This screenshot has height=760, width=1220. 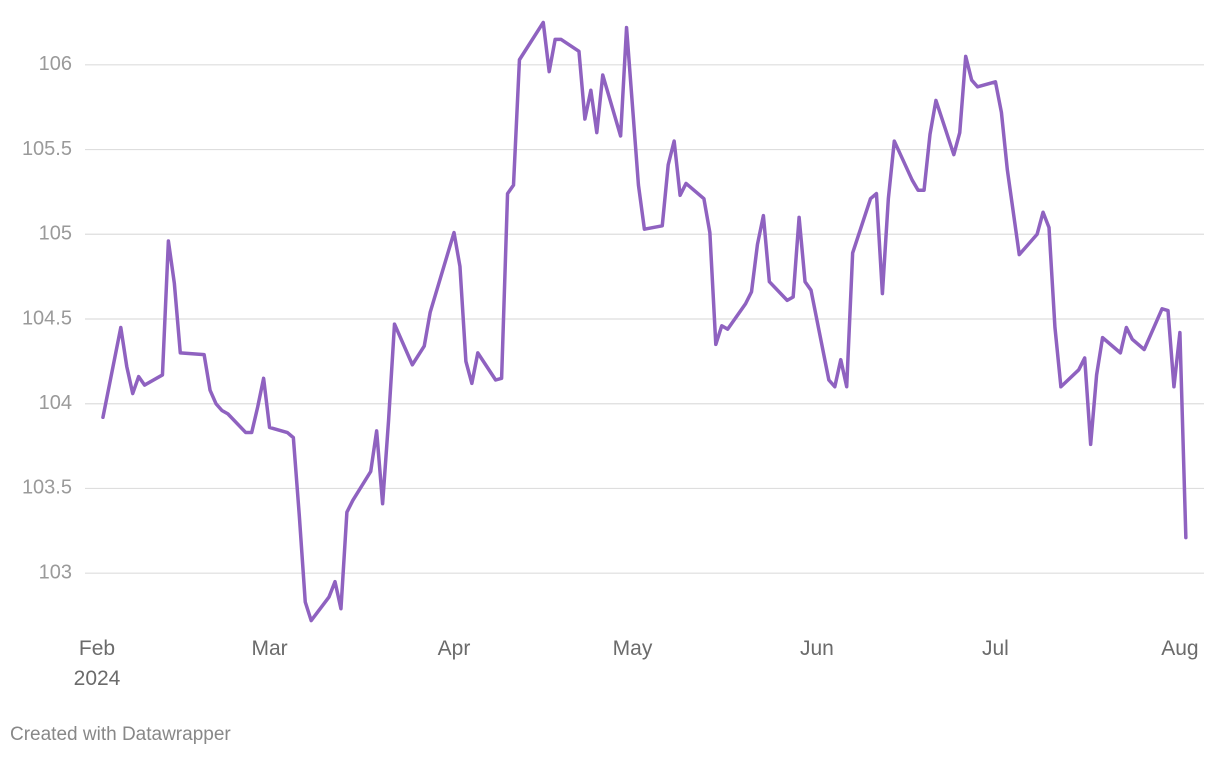 I want to click on x-tick-label: Feb 2024, so click(x=97, y=663).